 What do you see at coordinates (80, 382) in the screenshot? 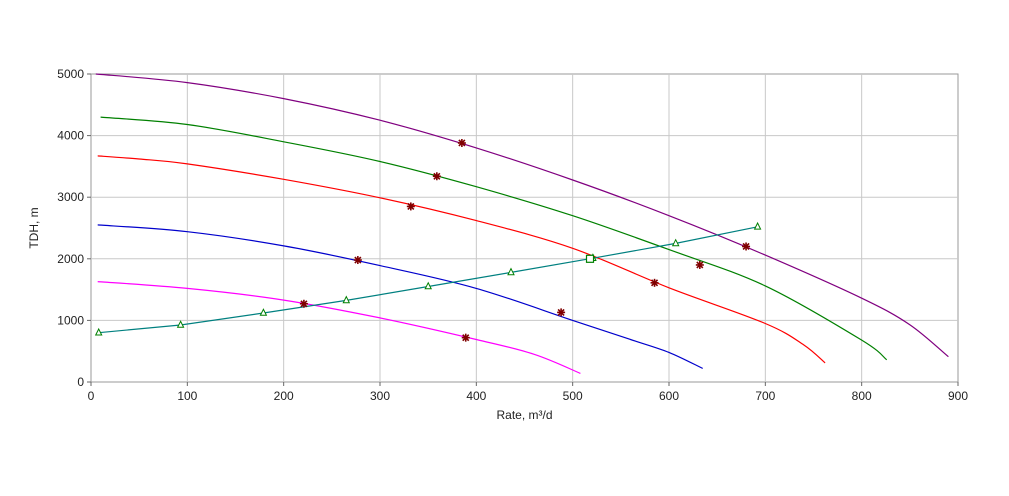
I see `y-tick-label: 0` at bounding box center [80, 382].